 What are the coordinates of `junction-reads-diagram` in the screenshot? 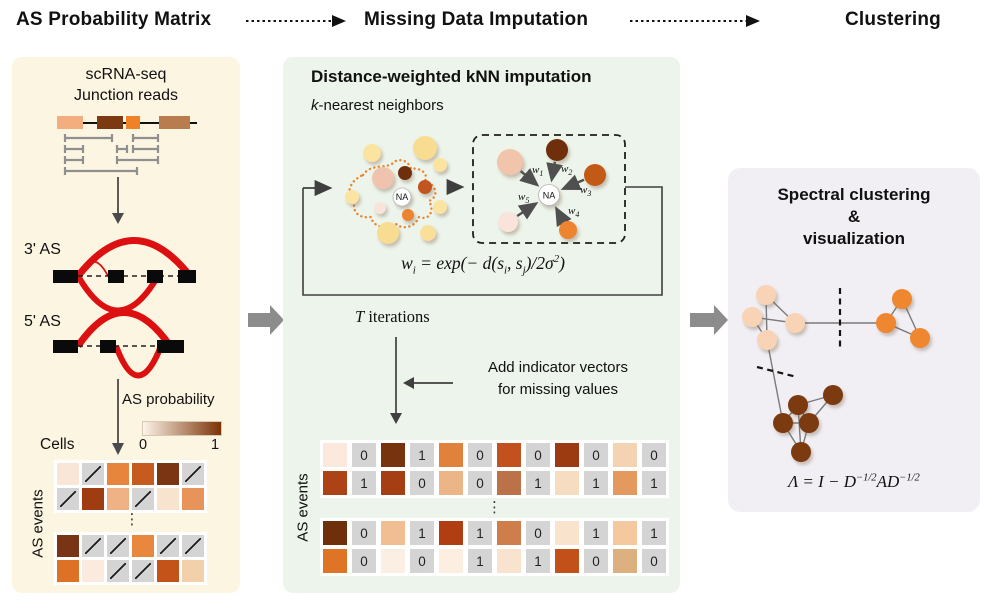 It's located at (111, 154).